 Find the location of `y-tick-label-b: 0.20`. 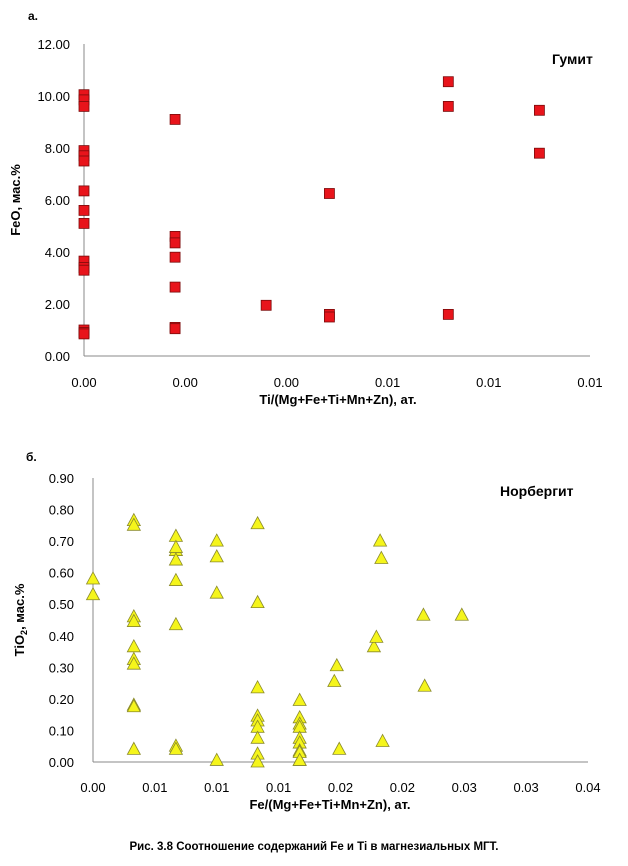

y-tick-label-b: 0.20 is located at coordinates (61, 699).